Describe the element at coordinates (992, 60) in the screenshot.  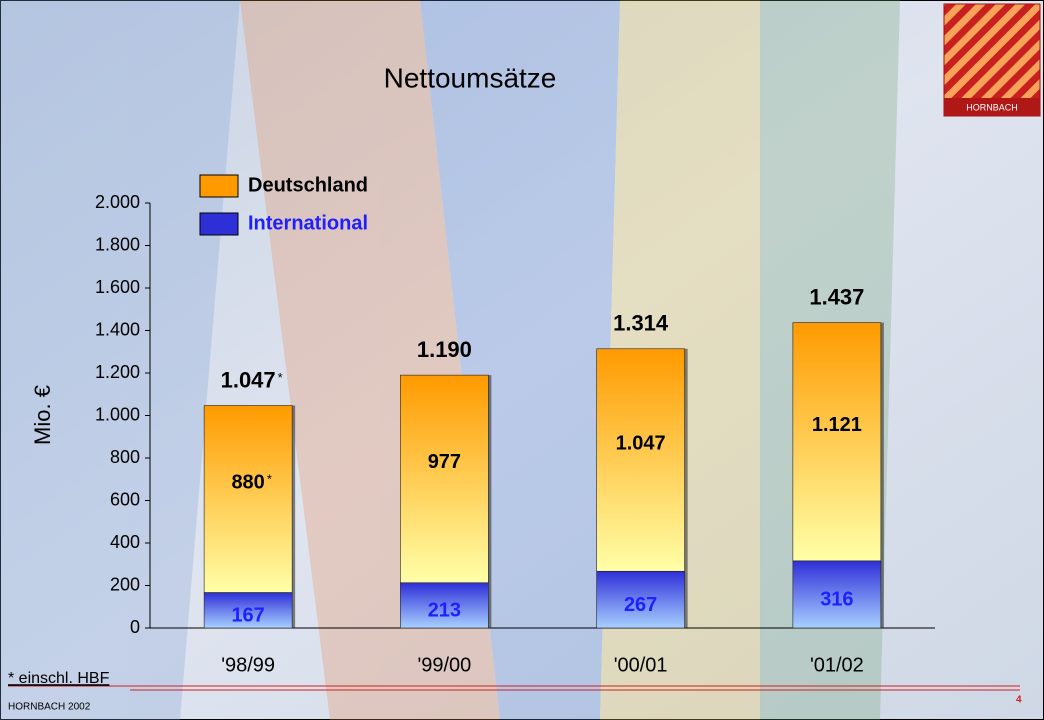
I see `logo` at that location.